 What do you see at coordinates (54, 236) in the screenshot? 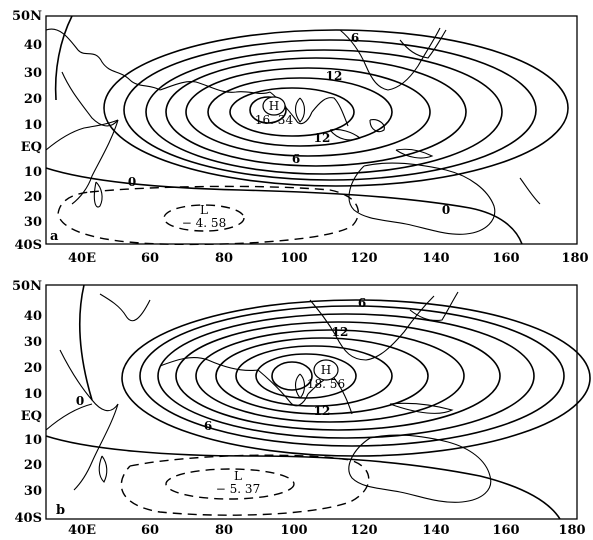
I see `panel-tag: a` at bounding box center [54, 236].